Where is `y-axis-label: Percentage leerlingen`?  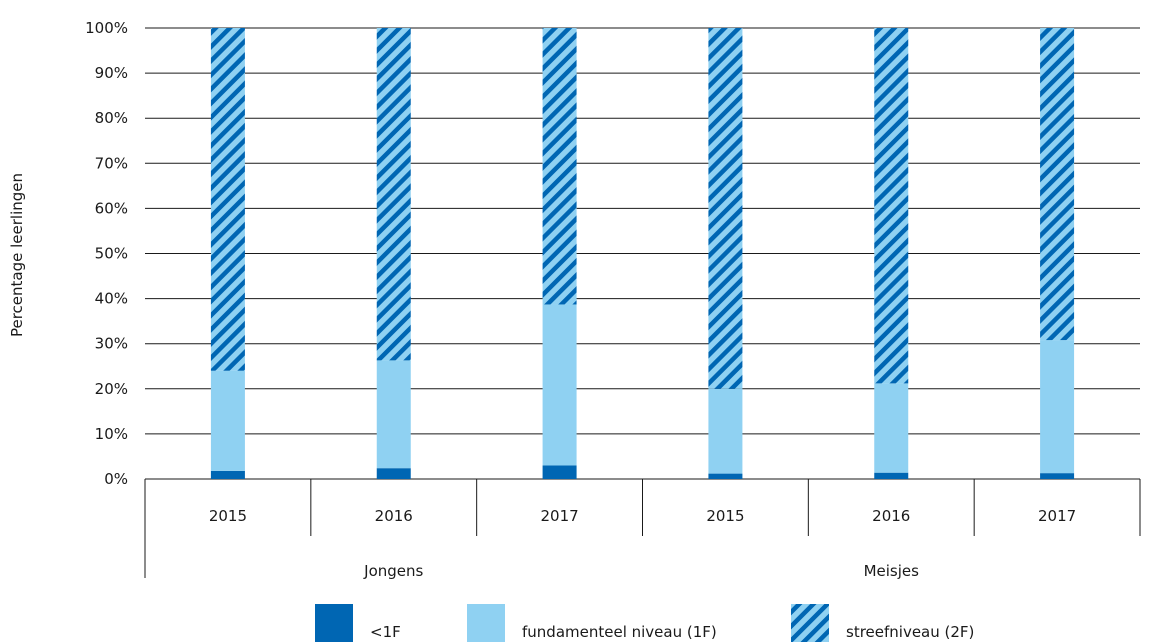 y-axis-label: Percentage leerlingen is located at coordinates (17, 255).